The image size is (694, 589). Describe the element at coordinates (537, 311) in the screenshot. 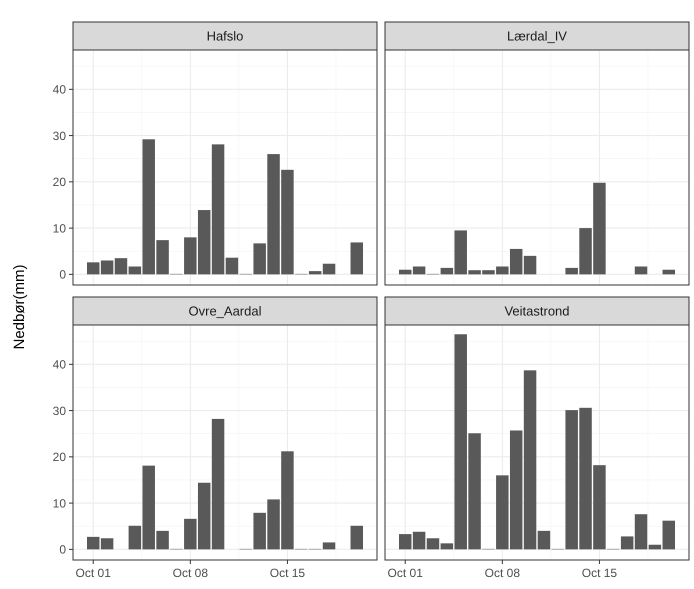

I see `chart-title: Veitastrond` at that location.